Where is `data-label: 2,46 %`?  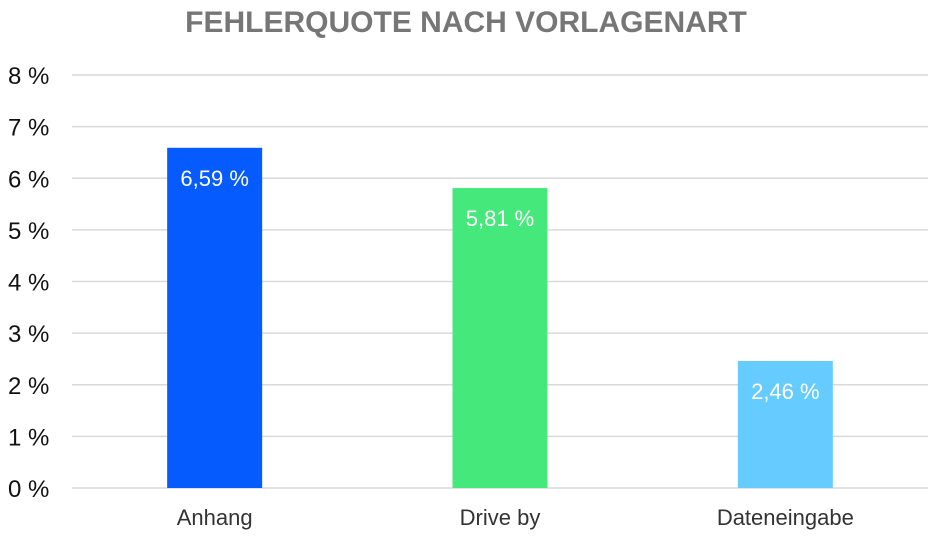 data-label: 2,46 % is located at coordinates (785, 391).